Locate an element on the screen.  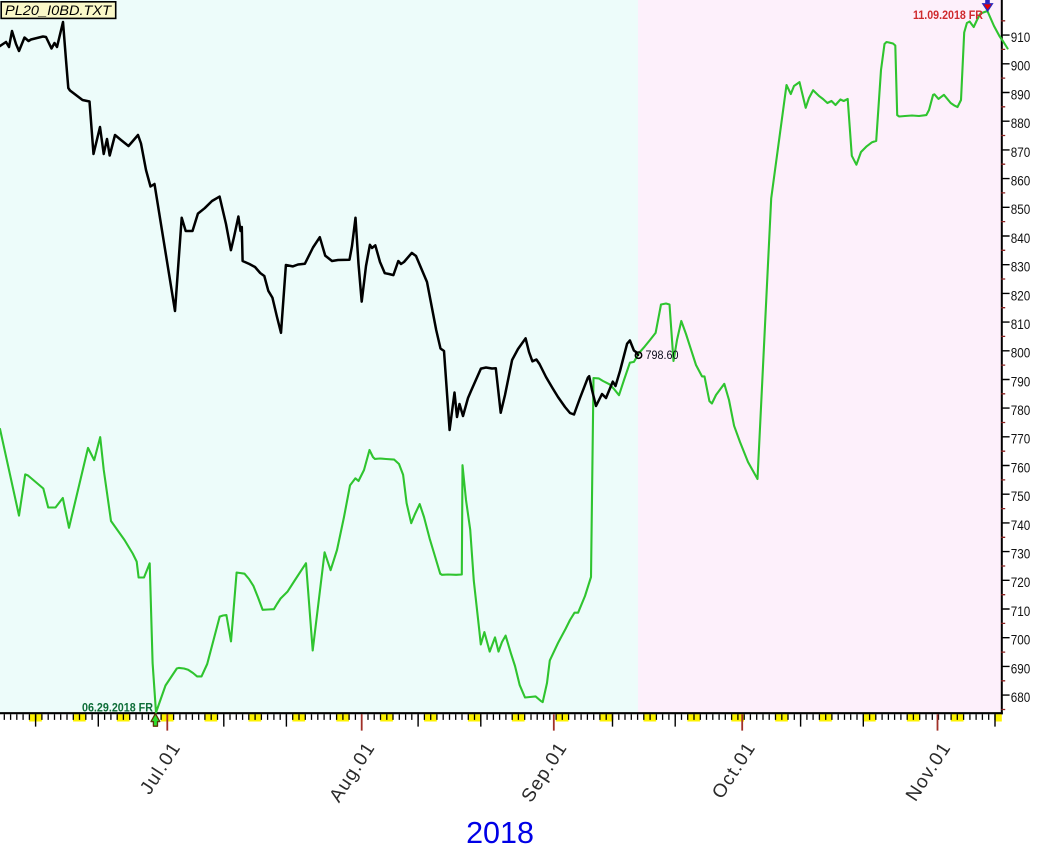
svg-text: 750 is located at coordinates (1021, 497).